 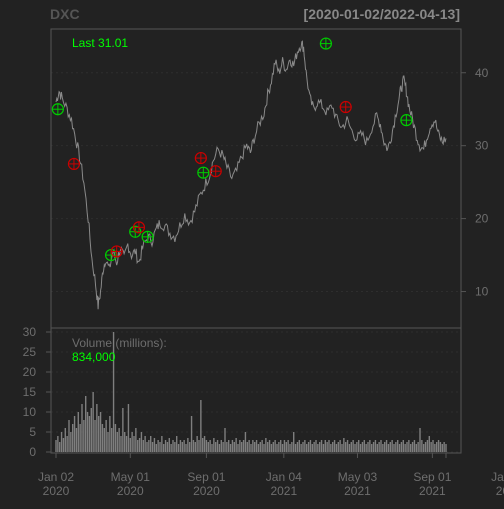 I want to click on volume-y-tick-label: 25, so click(x=30, y=352).